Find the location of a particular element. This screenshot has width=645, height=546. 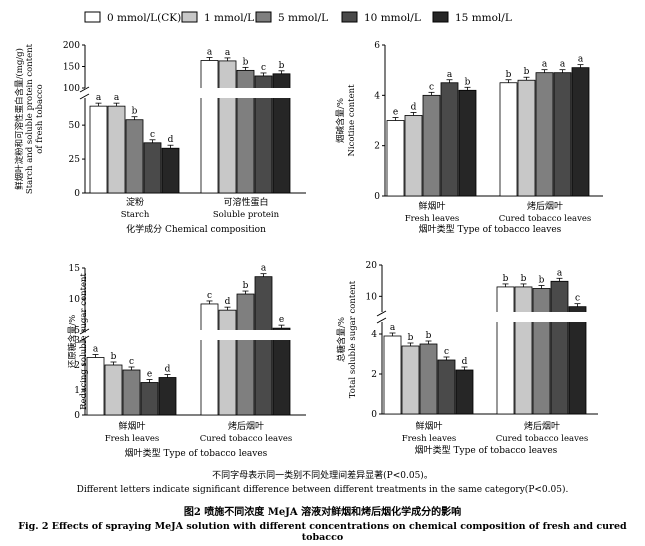

y-axis-label: Total soluble sugar content is located at coordinates (353, 339).